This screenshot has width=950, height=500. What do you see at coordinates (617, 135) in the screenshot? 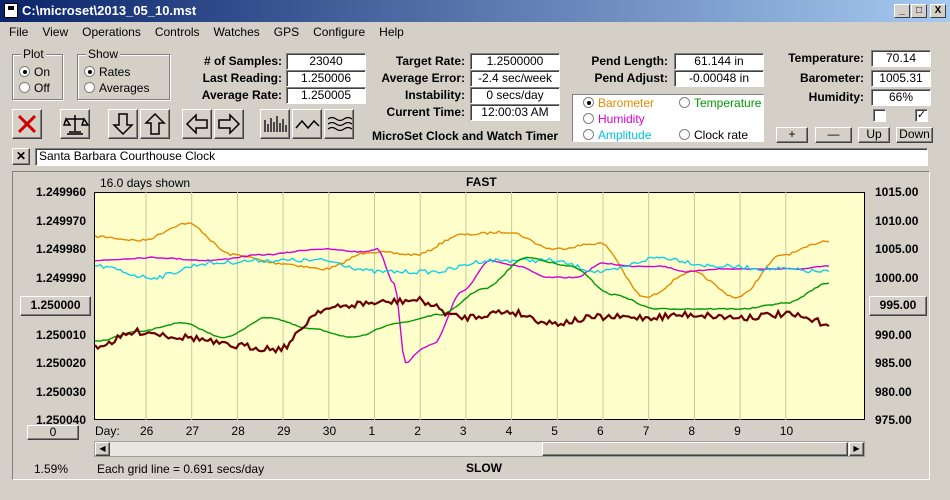
I see `amplitude-radio: Amplitude` at bounding box center [617, 135].